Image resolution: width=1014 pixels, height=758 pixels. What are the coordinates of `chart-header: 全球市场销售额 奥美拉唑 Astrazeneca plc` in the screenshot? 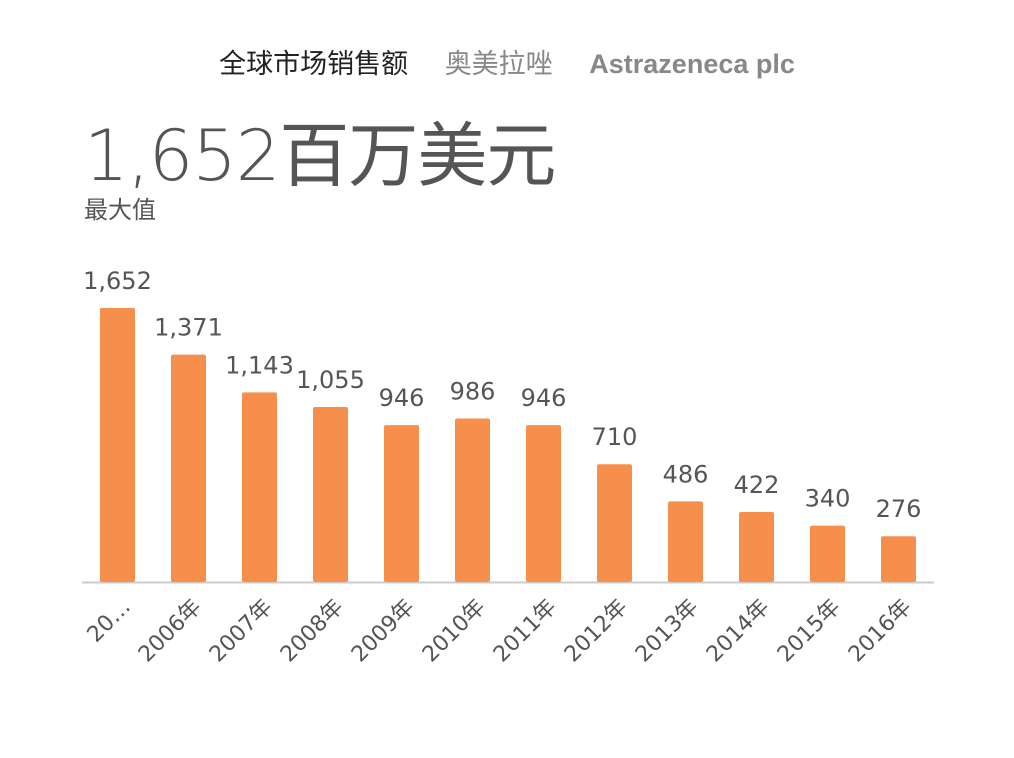 It's located at (507, 61).